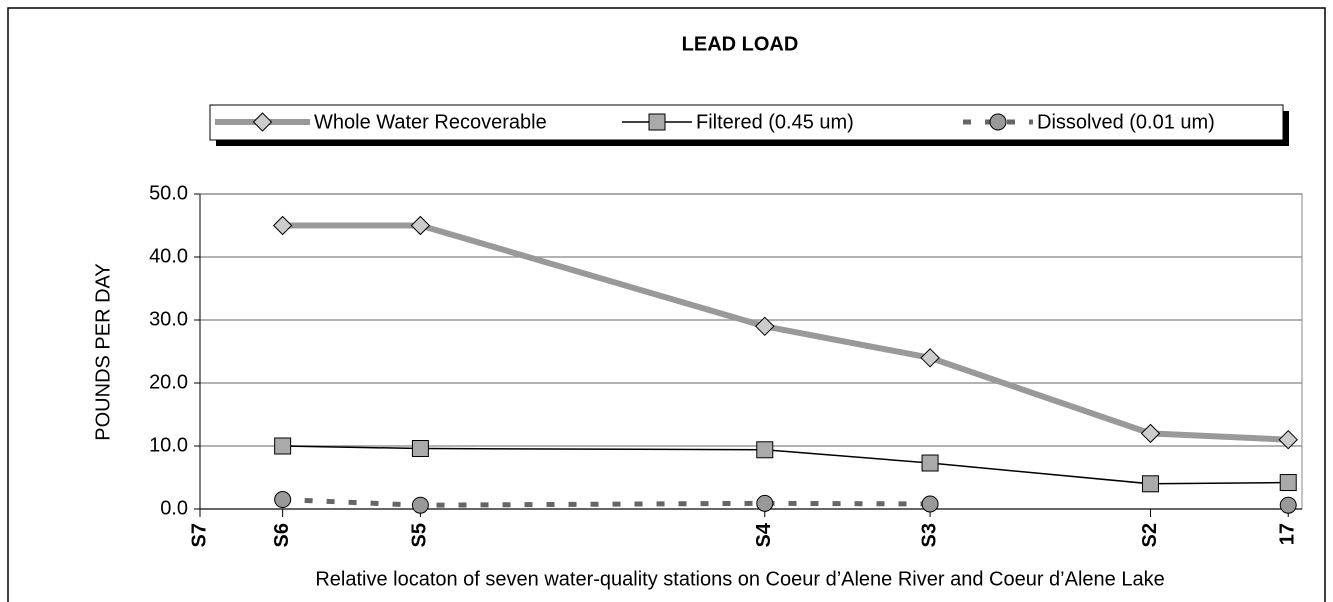  I want to click on legend, so click(746, 122).